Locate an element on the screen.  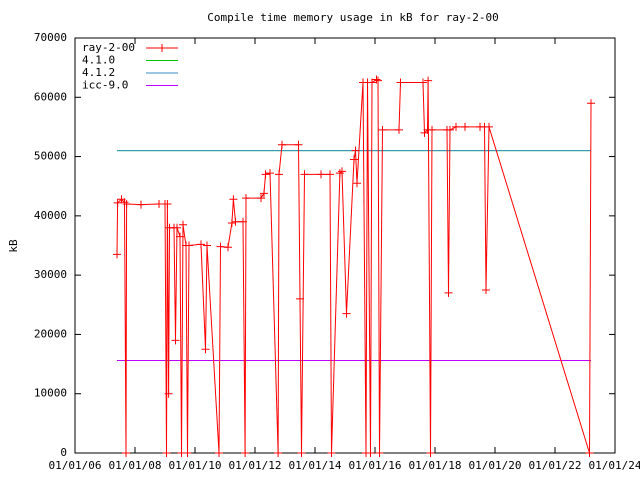
y-tick-label: 0 is located at coordinates (63, 452).